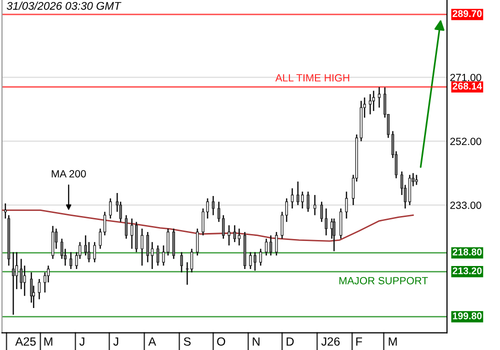  I want to click on y-tick-label: 252.00, so click(466, 142).